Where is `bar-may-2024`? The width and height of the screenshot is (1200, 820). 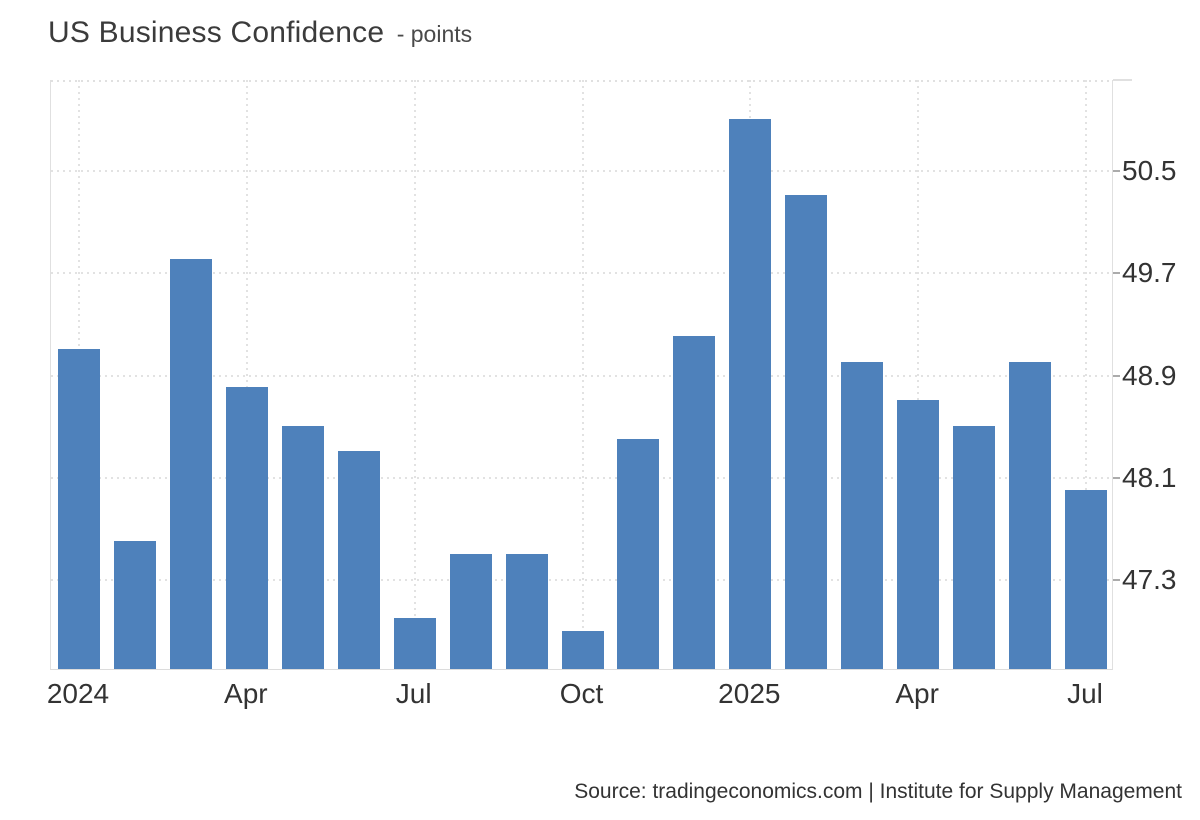 bar-may-2024 is located at coordinates (302, 547).